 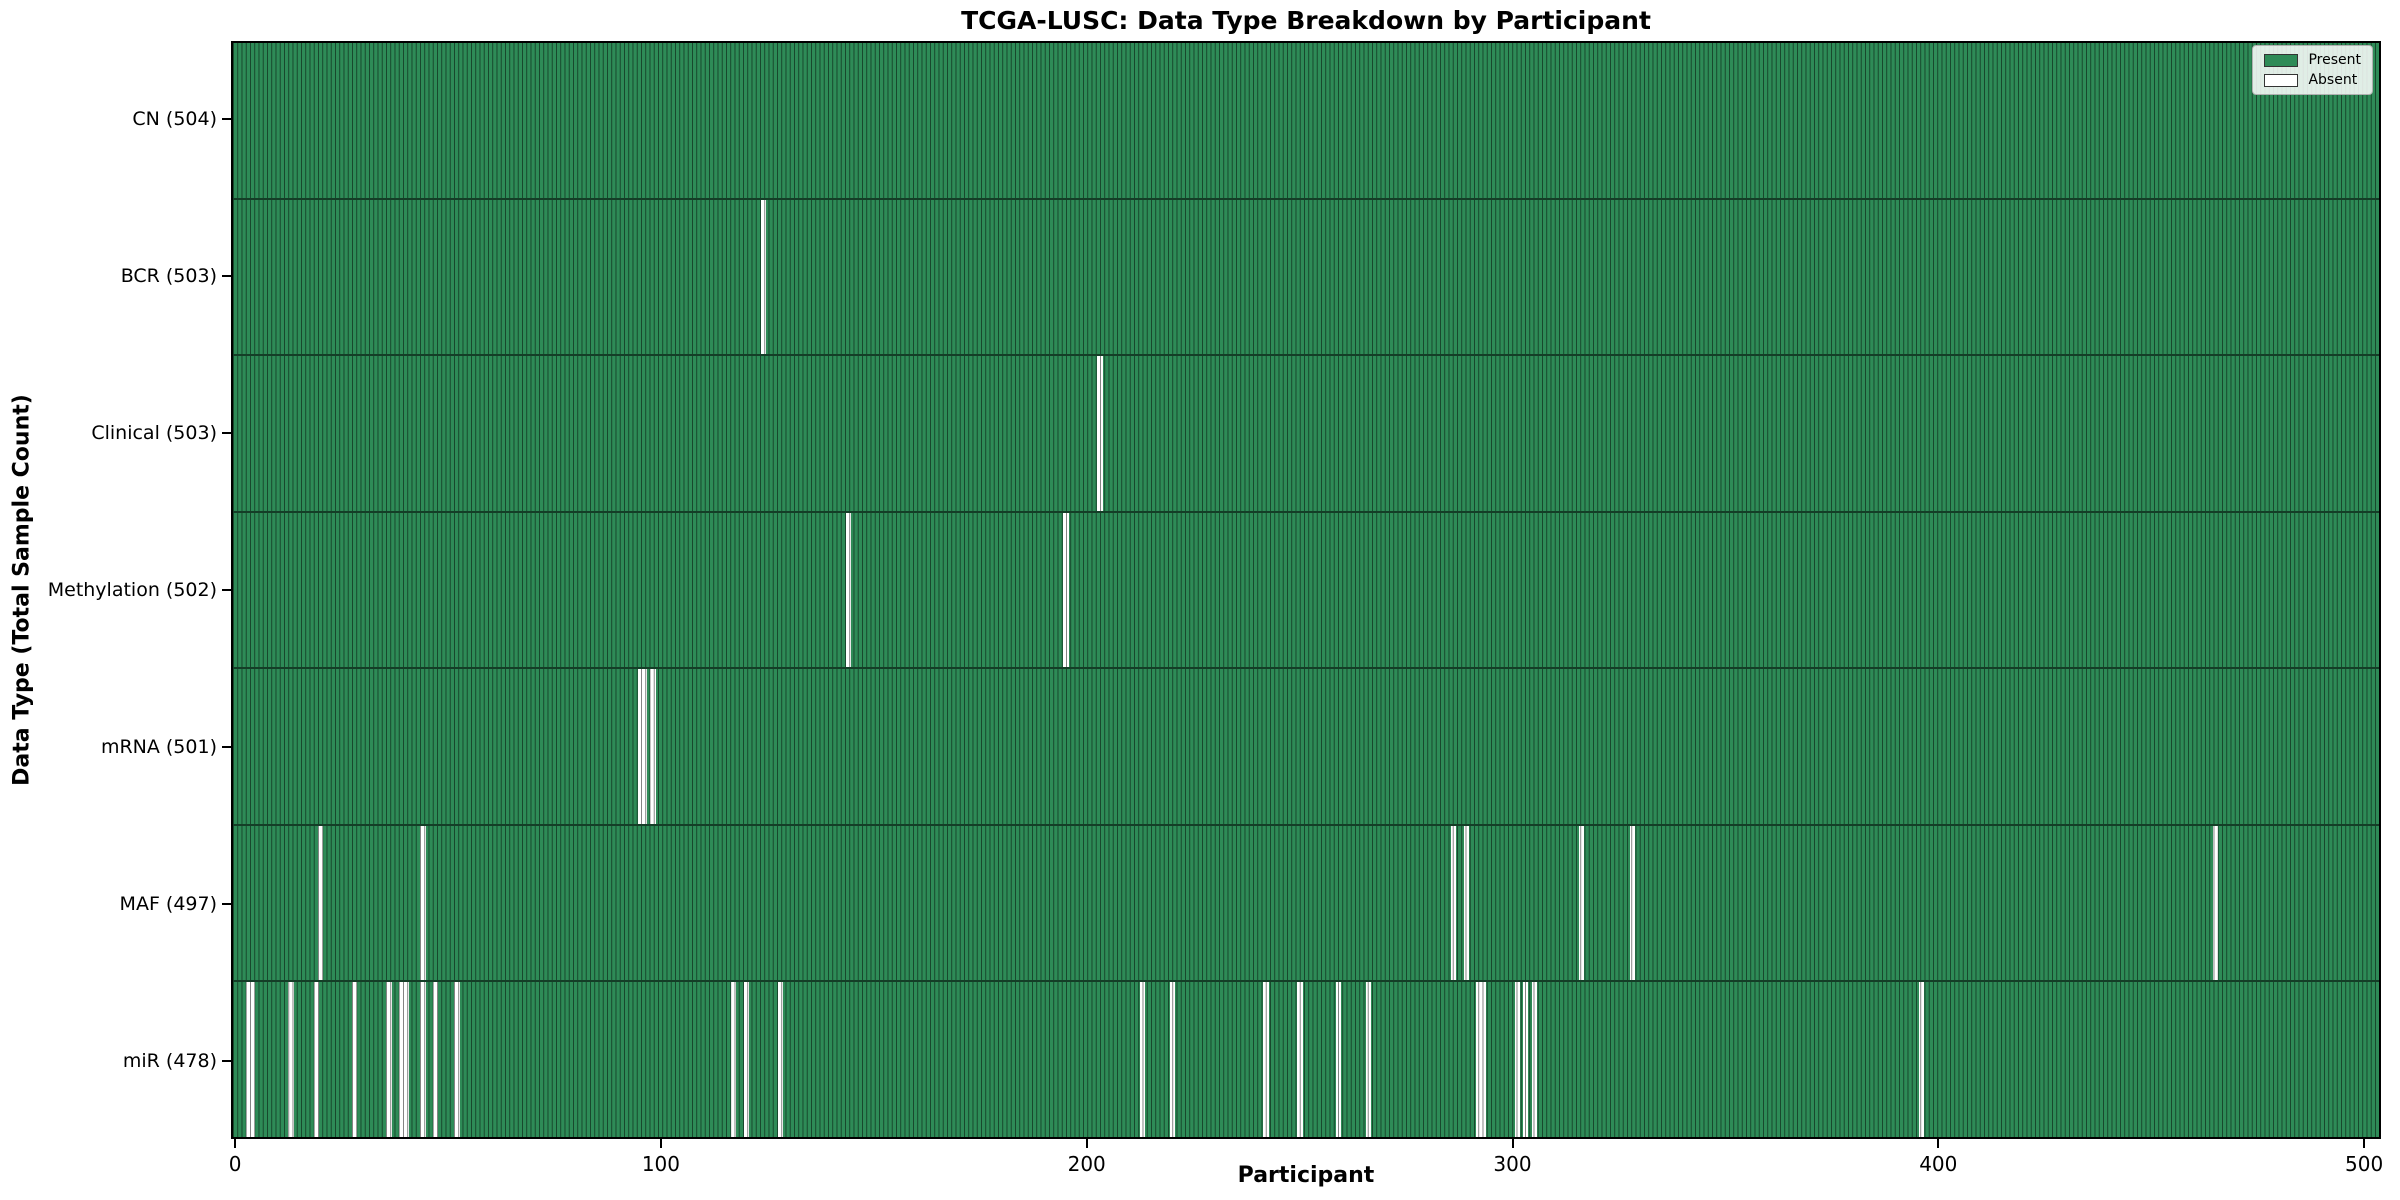 What do you see at coordinates (169, 1060) in the screenshot?
I see `ytick-label-miR: miR (478)` at bounding box center [169, 1060].